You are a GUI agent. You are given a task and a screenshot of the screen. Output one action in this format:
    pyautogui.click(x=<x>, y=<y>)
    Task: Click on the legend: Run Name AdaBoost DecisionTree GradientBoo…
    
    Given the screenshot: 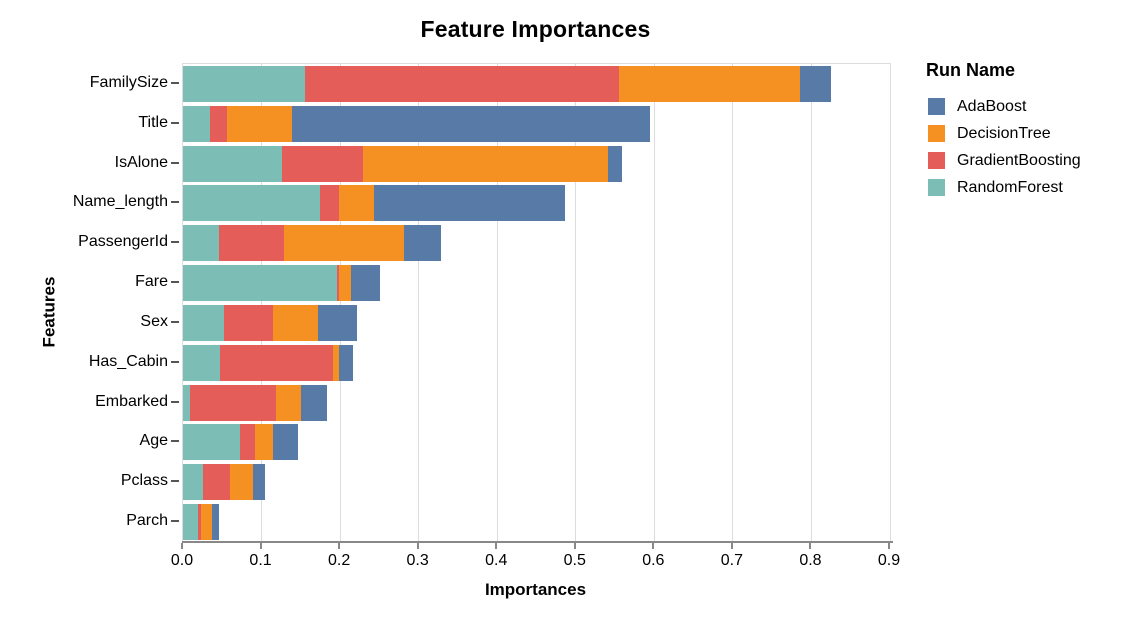 What is the action you would take?
    pyautogui.click(x=1003, y=130)
    